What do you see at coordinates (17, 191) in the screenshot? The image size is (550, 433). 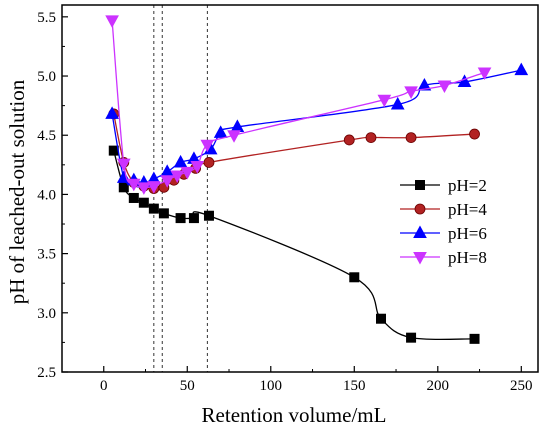 I see `y-axis-title: pH of leached-out solution` at bounding box center [17, 191].